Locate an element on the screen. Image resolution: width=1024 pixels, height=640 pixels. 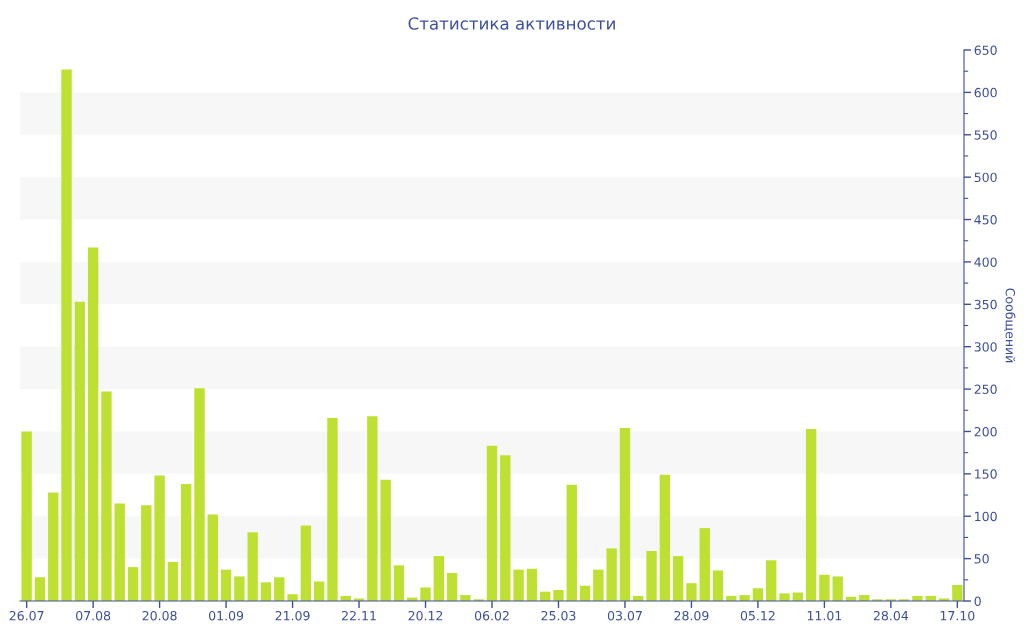
x-tick-label: 05.12 is located at coordinates (757, 615).